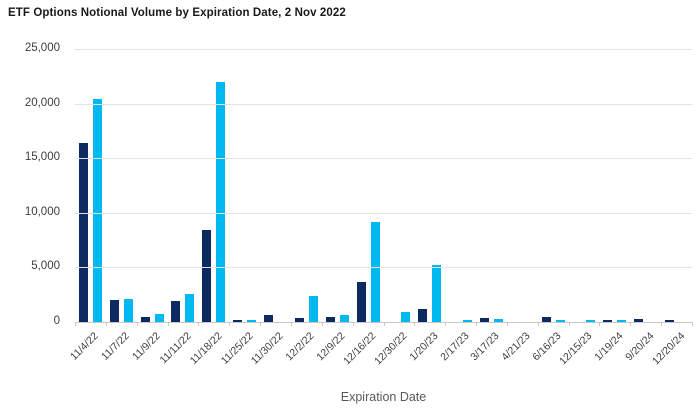 The width and height of the screenshot is (700, 415). What do you see at coordinates (42, 157) in the screenshot?
I see `y-tick-label: 15,000` at bounding box center [42, 157].